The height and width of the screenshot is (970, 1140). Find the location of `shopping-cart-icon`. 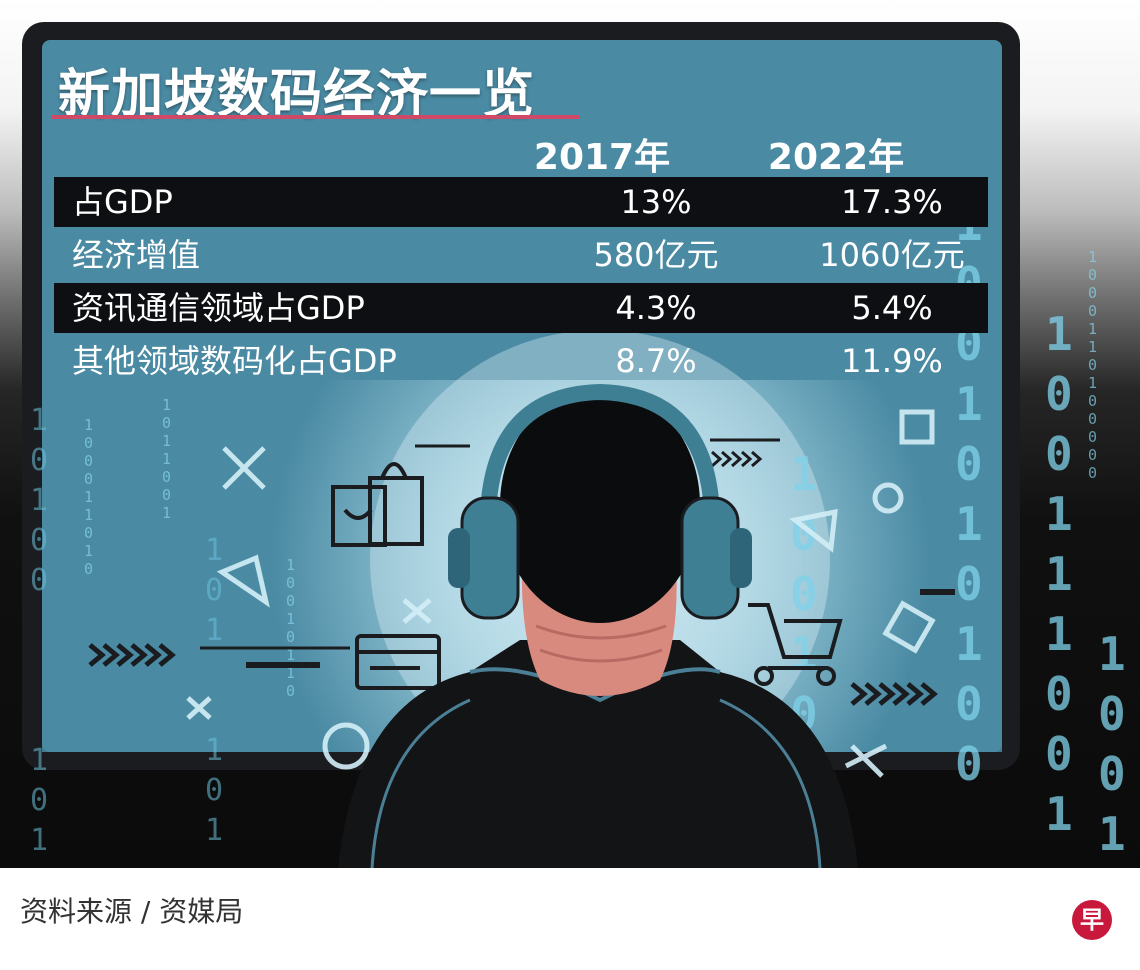

shopping-cart-icon is located at coordinates (795, 644).